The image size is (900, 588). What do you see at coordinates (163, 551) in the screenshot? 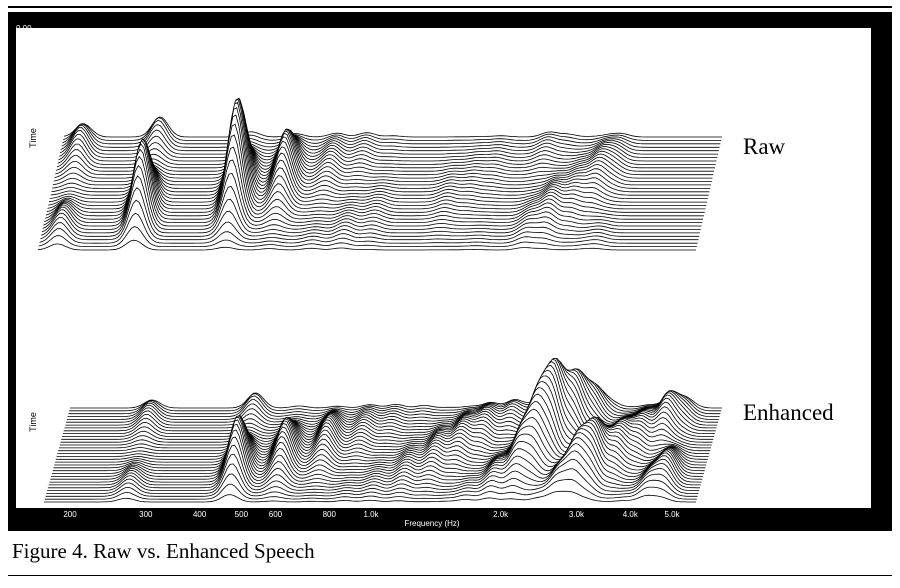
I see `figure-caption: Figure 4. Raw vs. Enhanced Speech` at bounding box center [163, 551].